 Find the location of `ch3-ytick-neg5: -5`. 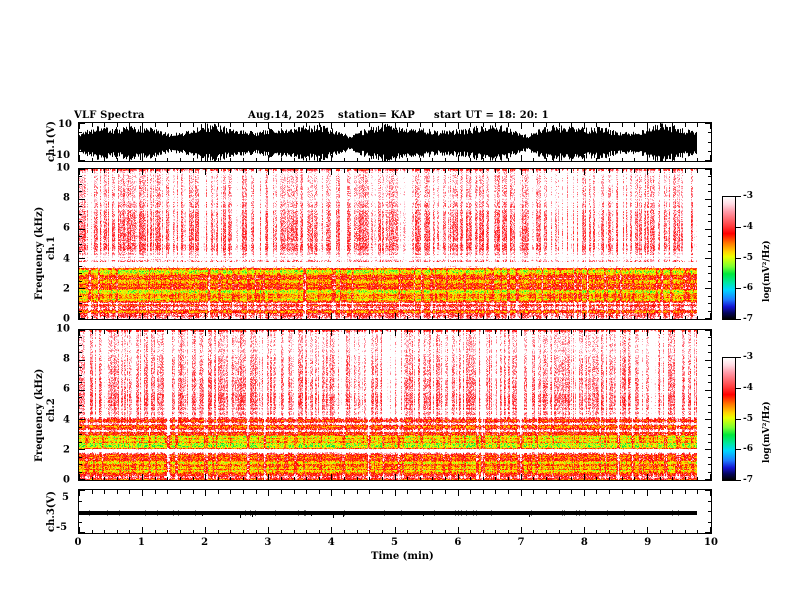

ch3-ytick-neg5: -5 is located at coordinates (62, 527).